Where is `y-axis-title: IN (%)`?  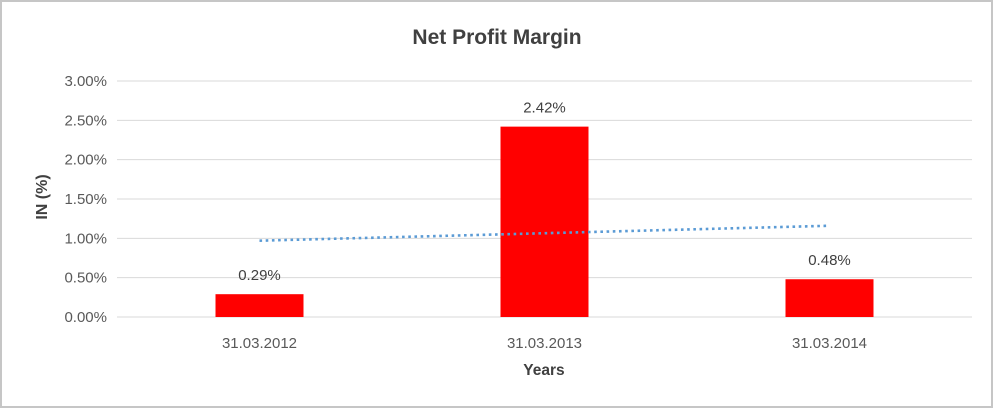
y-axis-title: IN (%) is located at coordinates (42, 197).